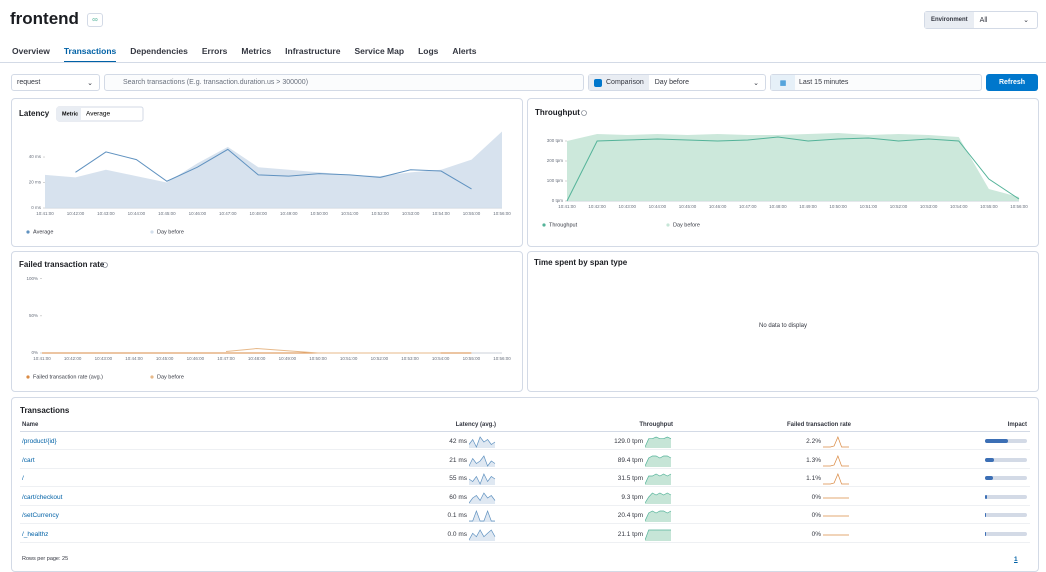 The image size is (1046, 572). Describe the element at coordinates (808, 206) in the screenshot. I see `x-tick-label: 10:49:00` at that location.